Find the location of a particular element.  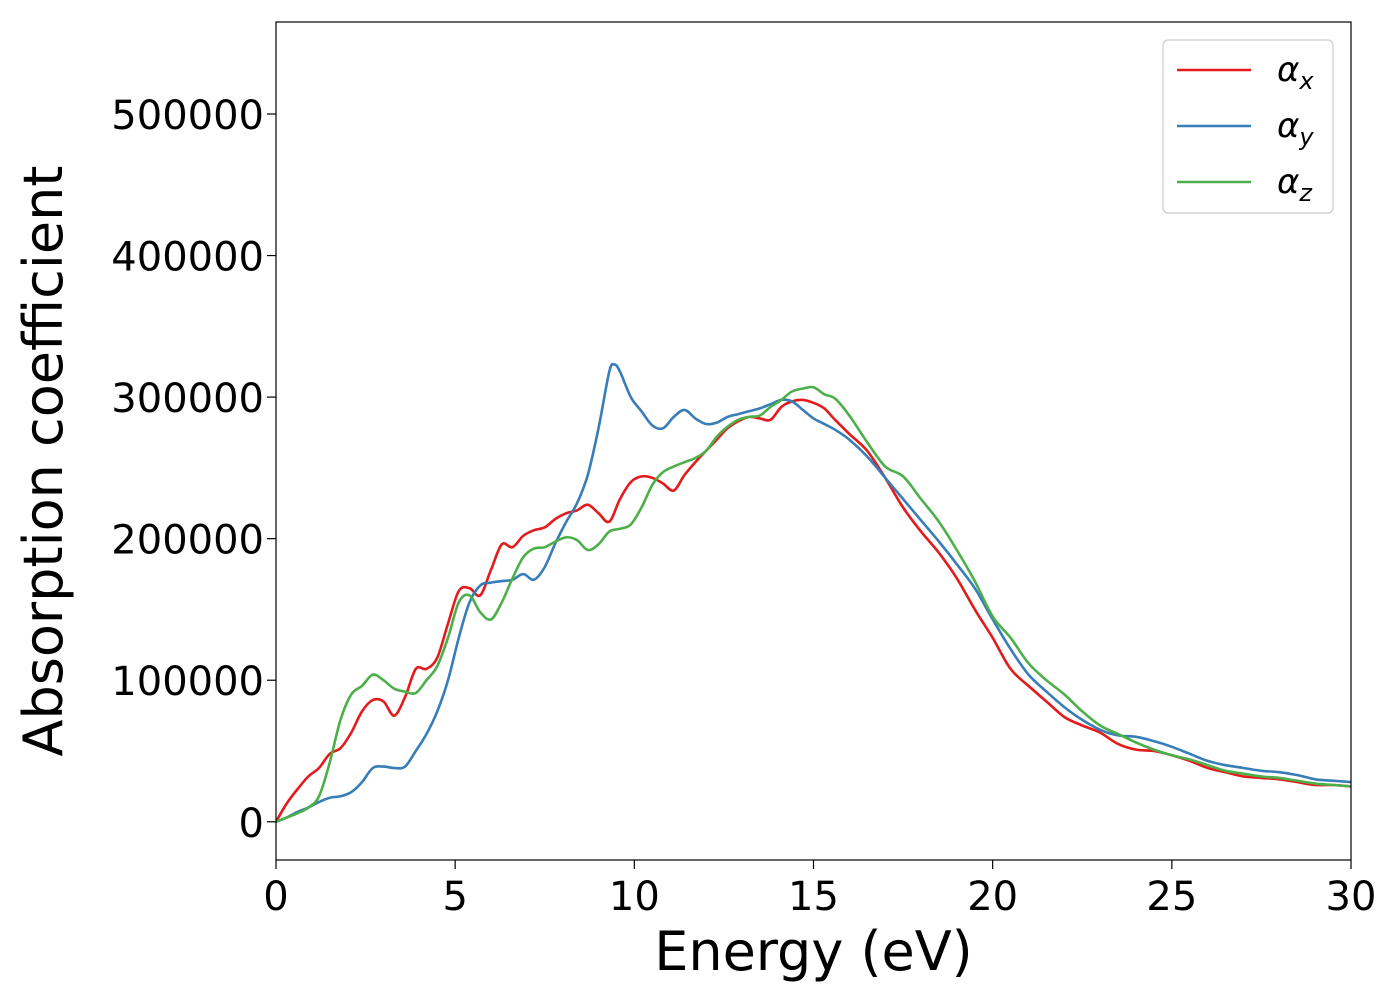

y-tick-label: 500000 is located at coordinates (187, 116).